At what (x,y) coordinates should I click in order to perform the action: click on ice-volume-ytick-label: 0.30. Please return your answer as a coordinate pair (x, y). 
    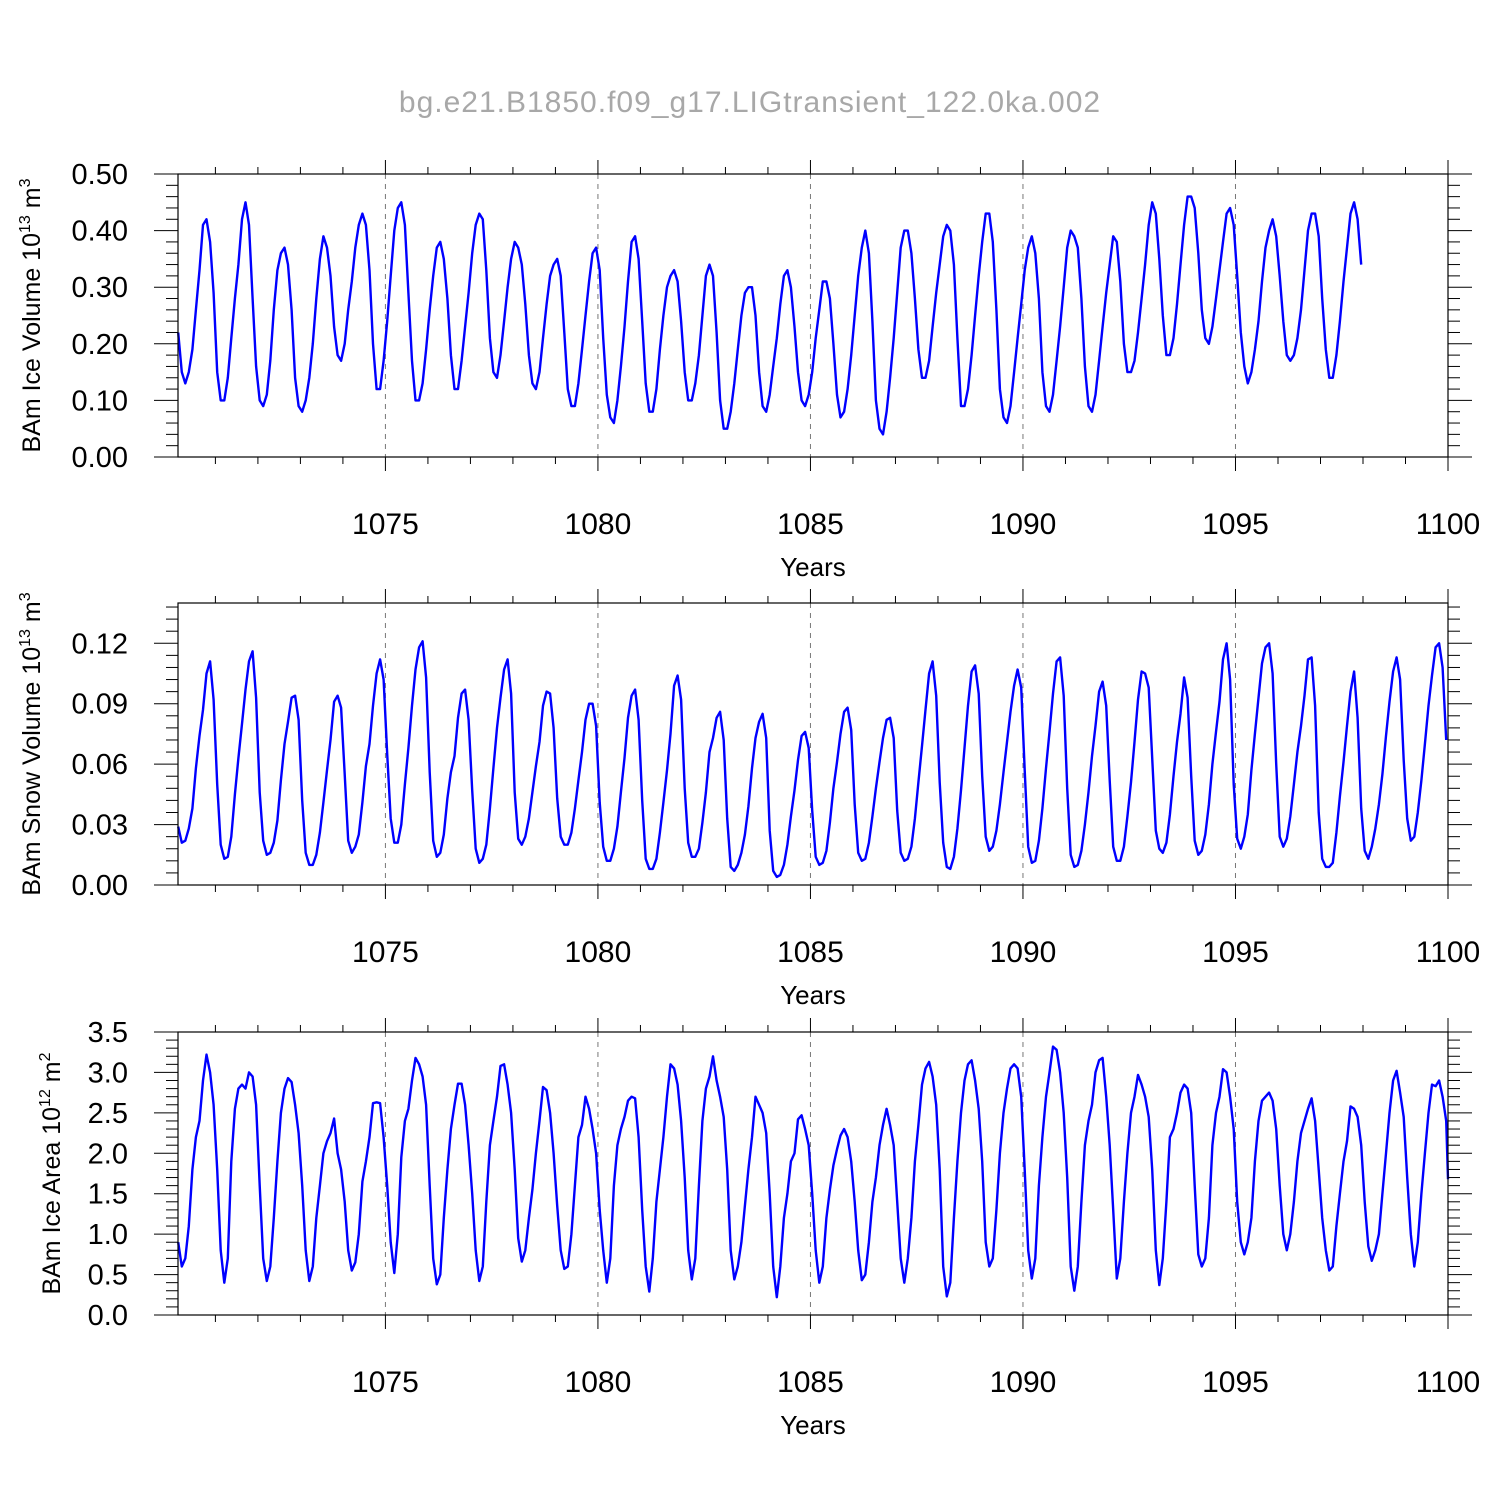
    Looking at the image, I should click on (100, 288).